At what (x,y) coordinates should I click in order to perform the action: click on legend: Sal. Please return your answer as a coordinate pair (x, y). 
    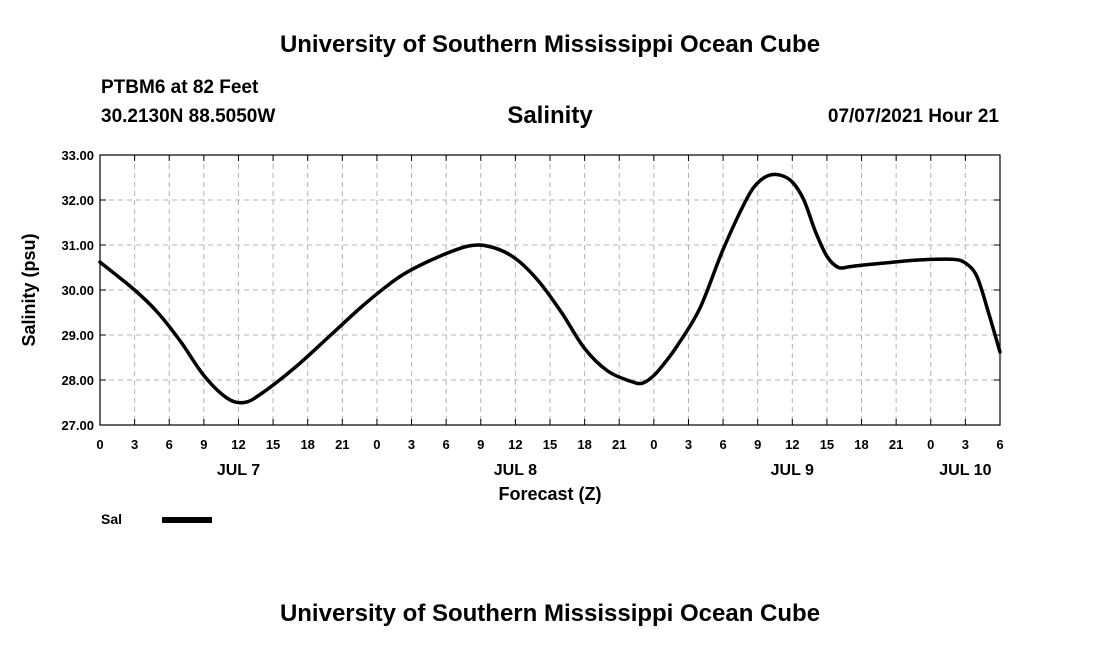
    Looking at the image, I should click on (156, 519).